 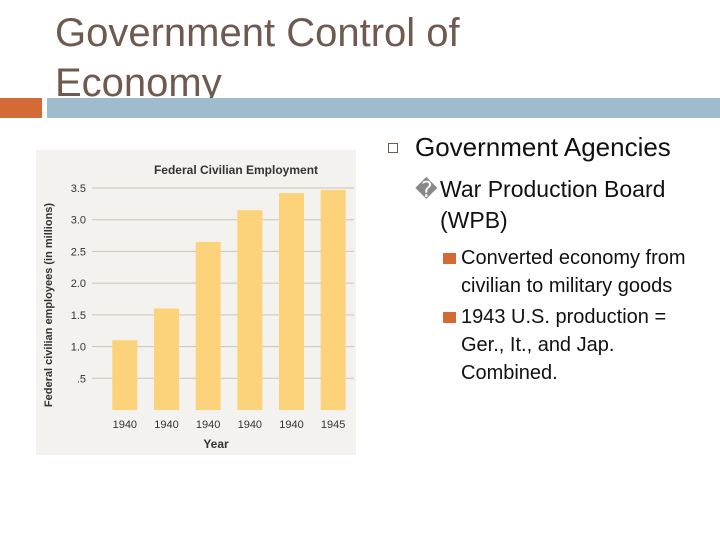 I want to click on bullet-level2: � War Production Board (WPB), so click(x=565, y=205).